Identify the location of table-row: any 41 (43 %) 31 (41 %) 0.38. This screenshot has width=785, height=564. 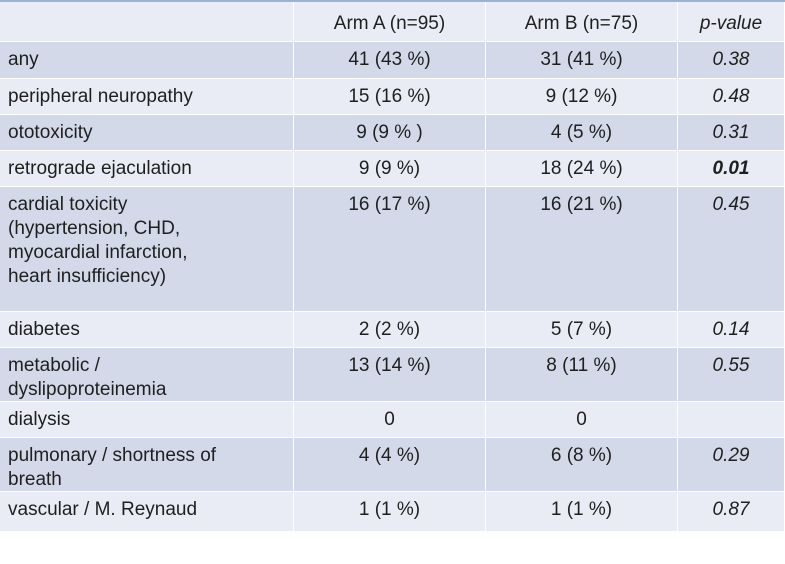
(392, 60).